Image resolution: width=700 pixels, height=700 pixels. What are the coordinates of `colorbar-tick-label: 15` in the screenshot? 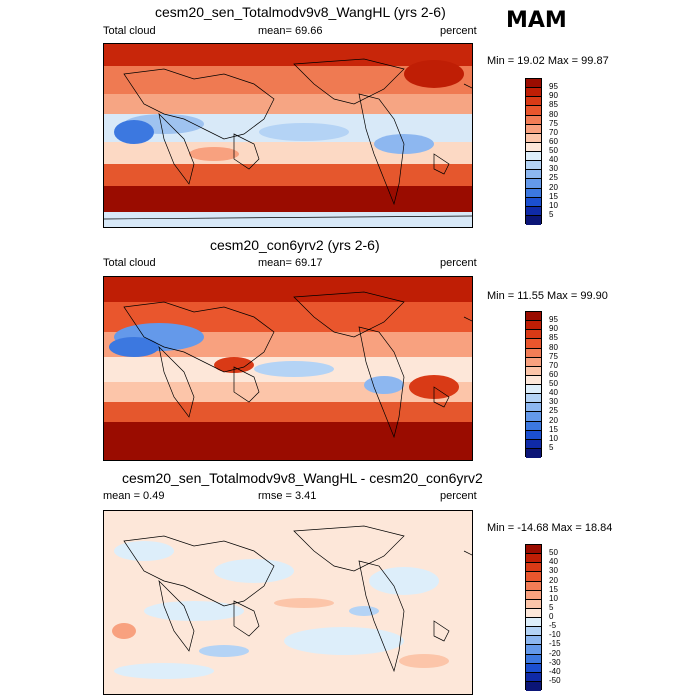 It's located at (553, 429).